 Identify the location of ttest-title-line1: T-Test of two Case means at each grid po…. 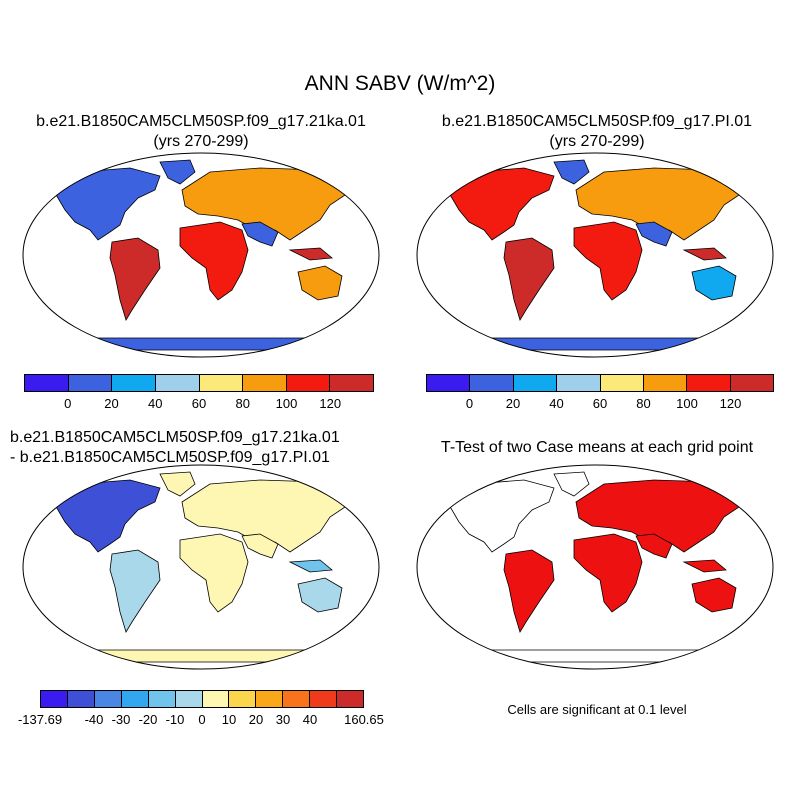
(597, 447).